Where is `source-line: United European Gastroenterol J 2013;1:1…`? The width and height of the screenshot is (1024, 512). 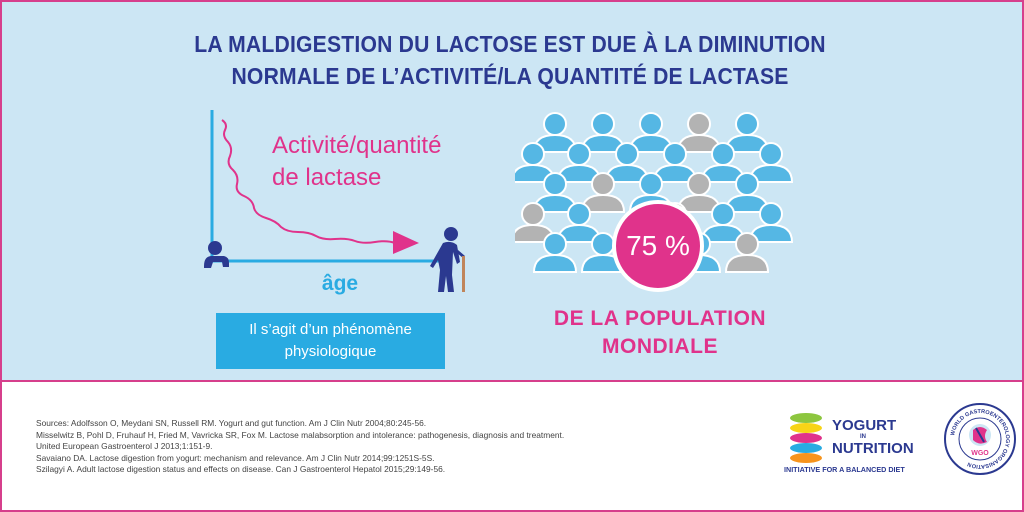 source-line: United European Gastroenterol J 2013;1:1… is located at coordinates (124, 446).